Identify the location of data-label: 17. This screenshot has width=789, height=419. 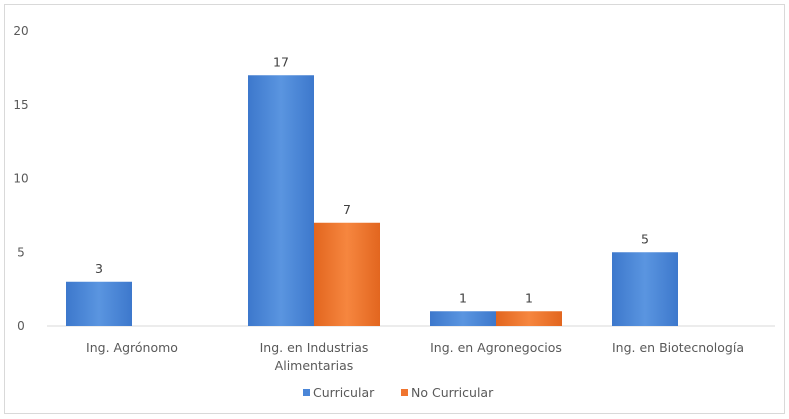
(281, 61).